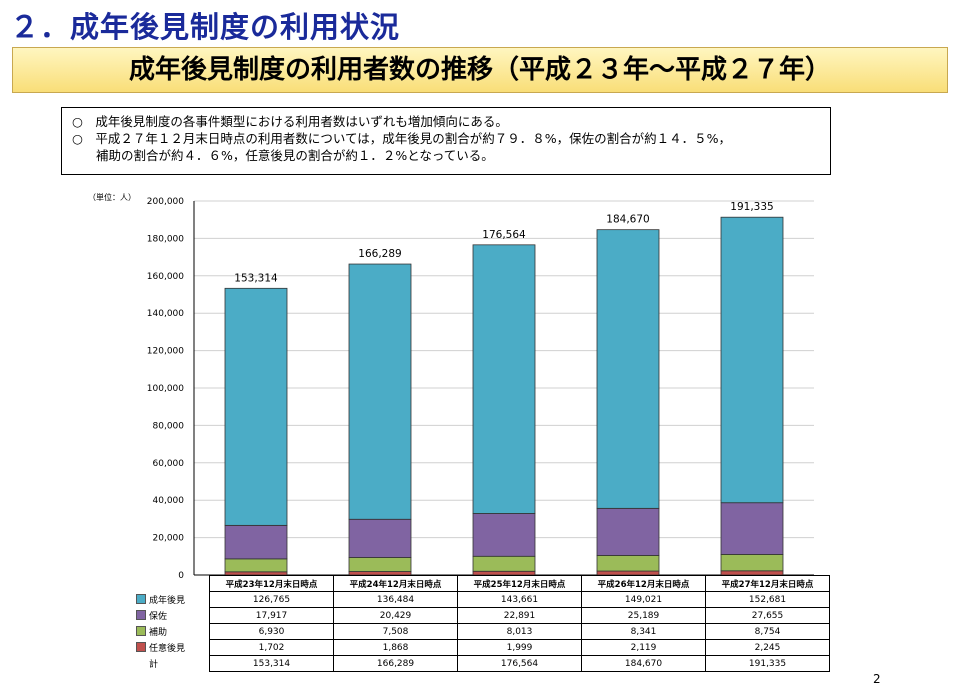  What do you see at coordinates (480, 70) in the screenshot?
I see `chart-title-banner: 成年後見制度の利用者数の推移（平成２３年～平成２７年）` at bounding box center [480, 70].